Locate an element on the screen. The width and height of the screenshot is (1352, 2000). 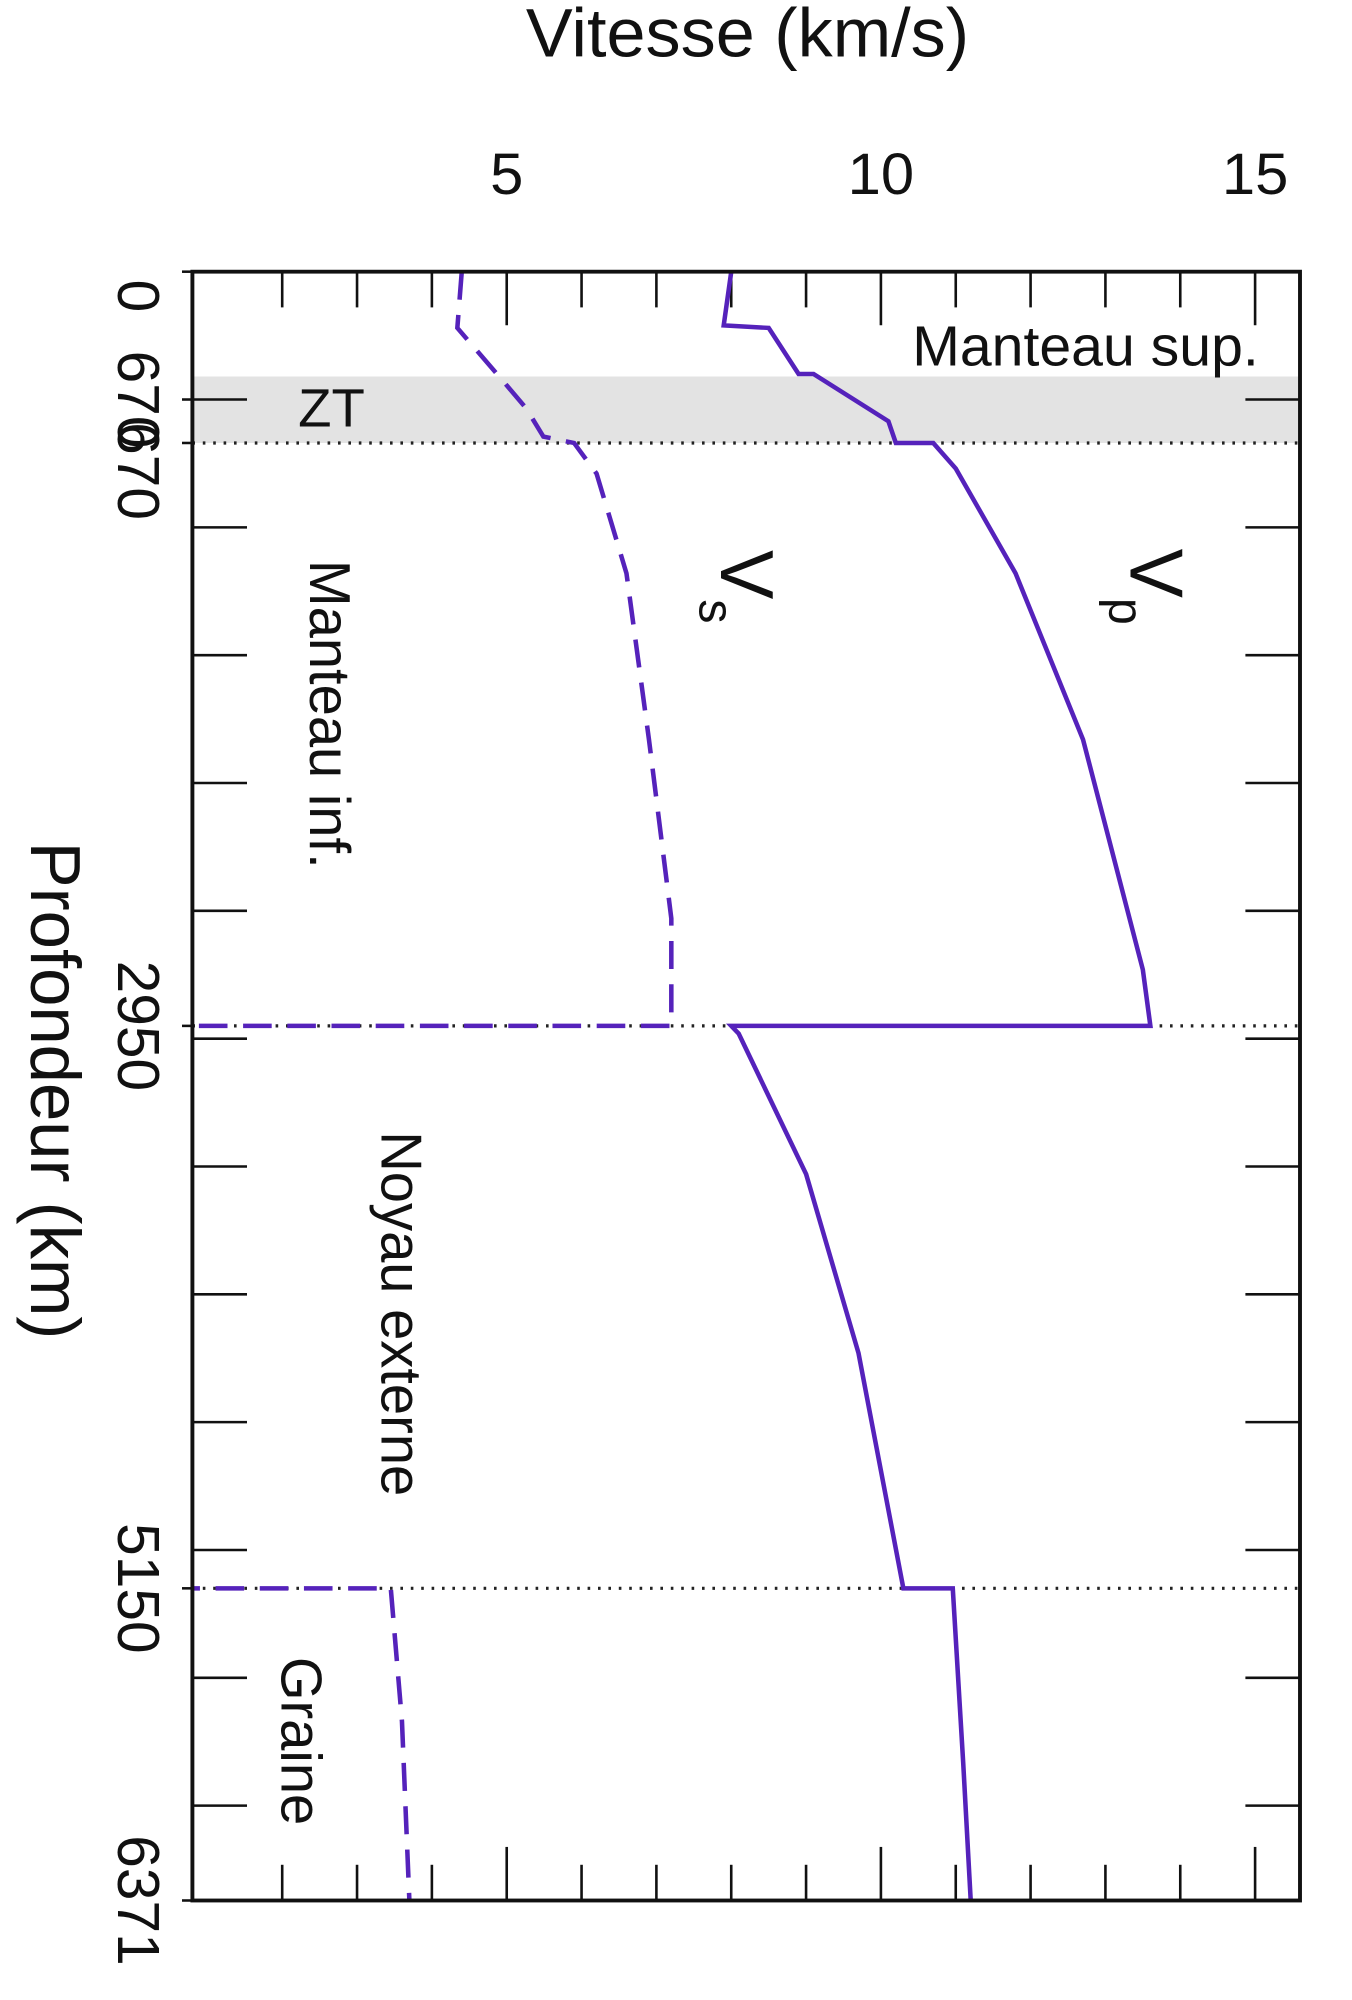
band-label: ZT is located at coordinates (331, 408).